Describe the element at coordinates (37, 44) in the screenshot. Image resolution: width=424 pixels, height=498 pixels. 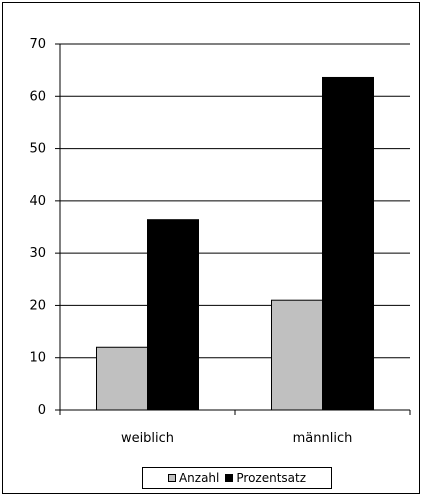
I see `y-tick-label: 70` at that location.